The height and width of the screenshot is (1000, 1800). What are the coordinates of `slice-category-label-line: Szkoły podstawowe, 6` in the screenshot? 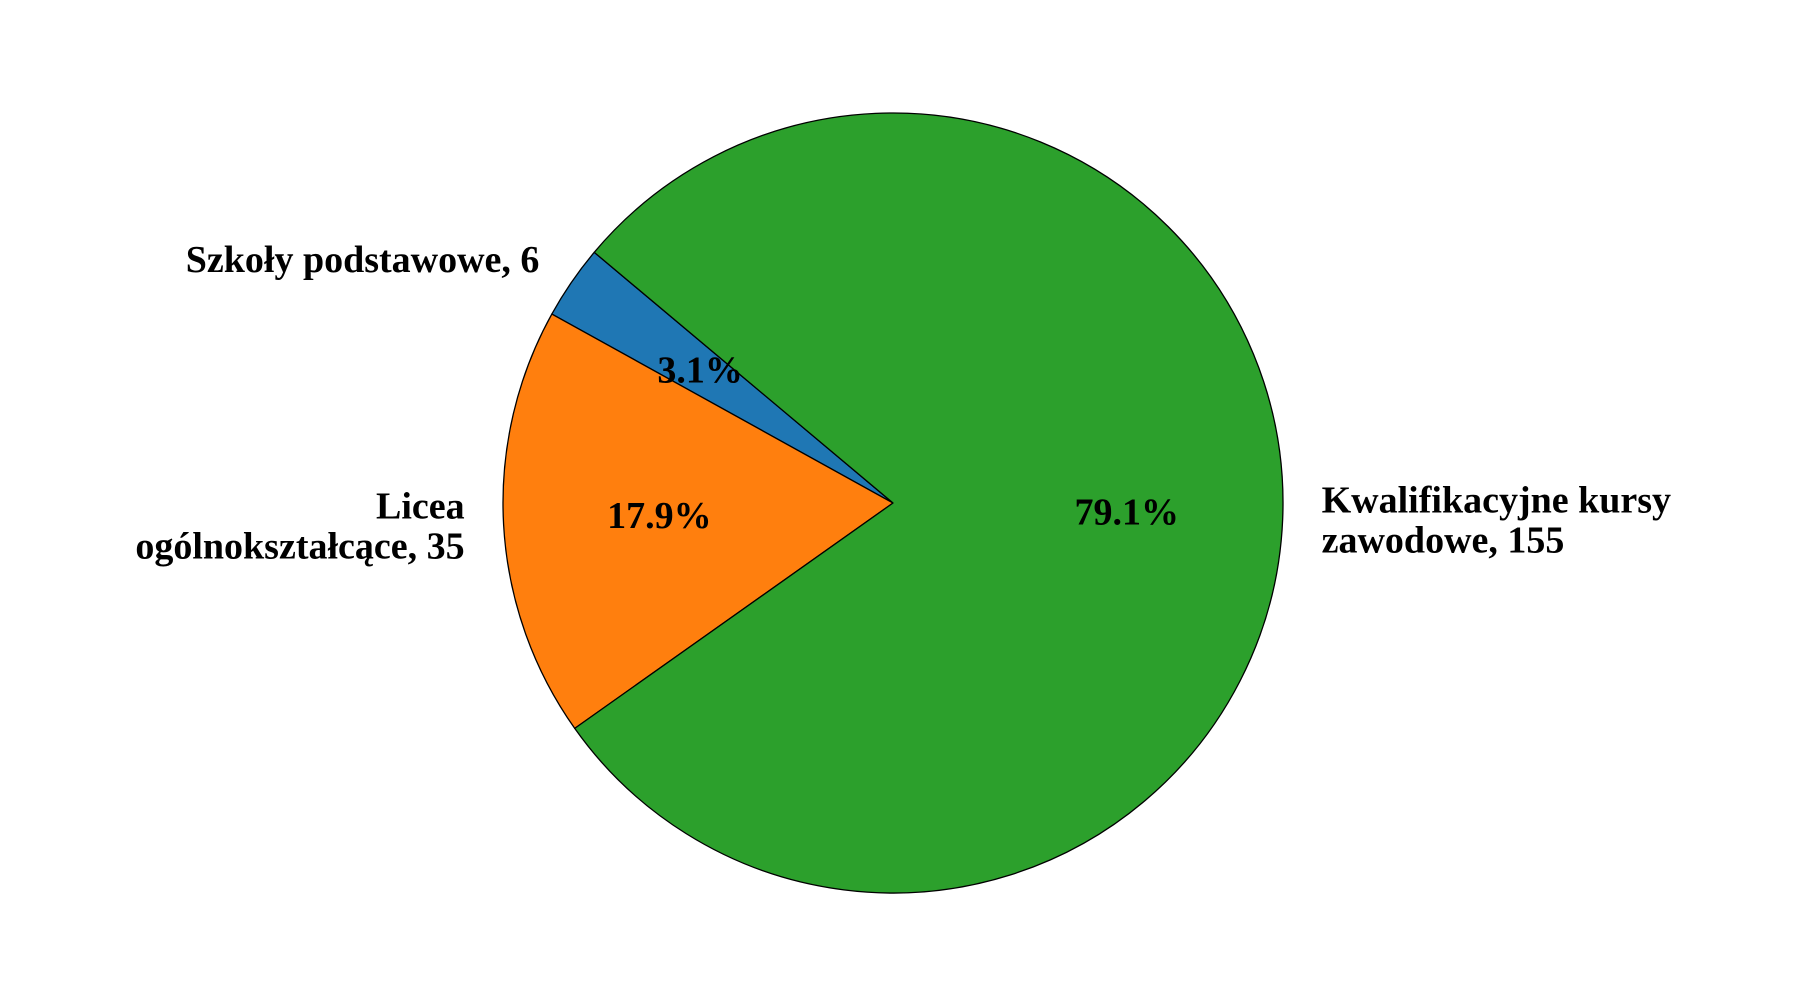 It's located at (363, 260).